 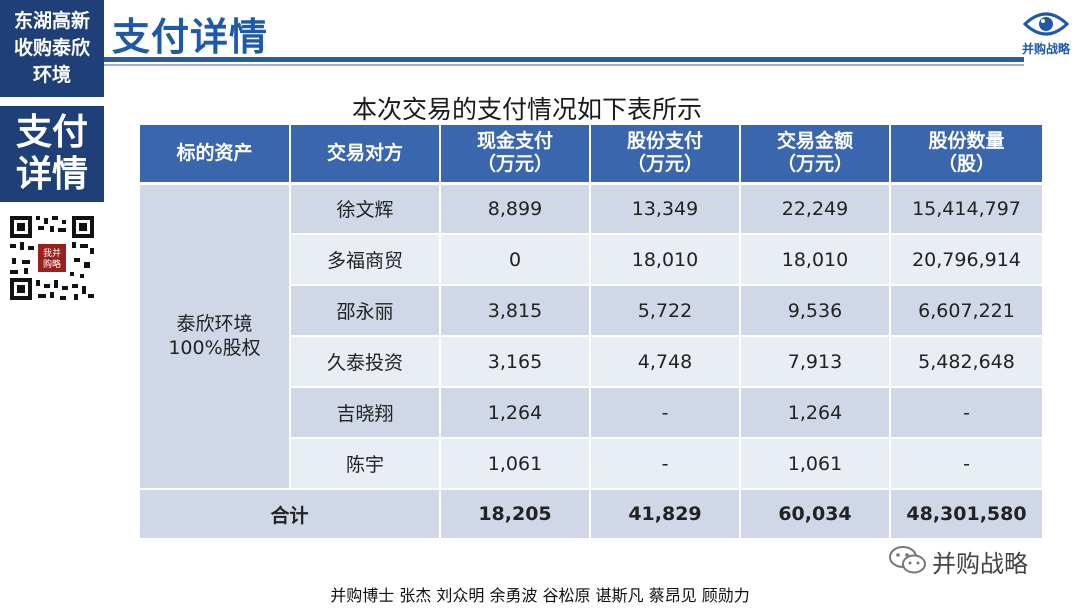 I want to click on total-cash: 18,205, so click(x=515, y=514).